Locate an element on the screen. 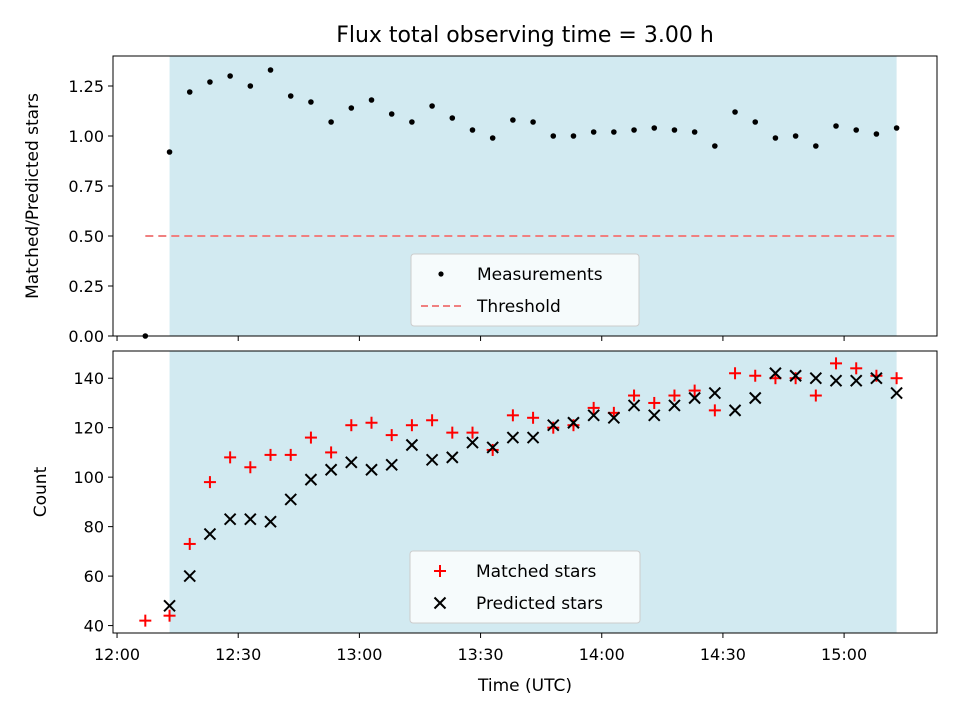 Image resolution: width=960 pixels, height=720 pixels. legend-predicted-glyph-b is located at coordinates (440, 603).